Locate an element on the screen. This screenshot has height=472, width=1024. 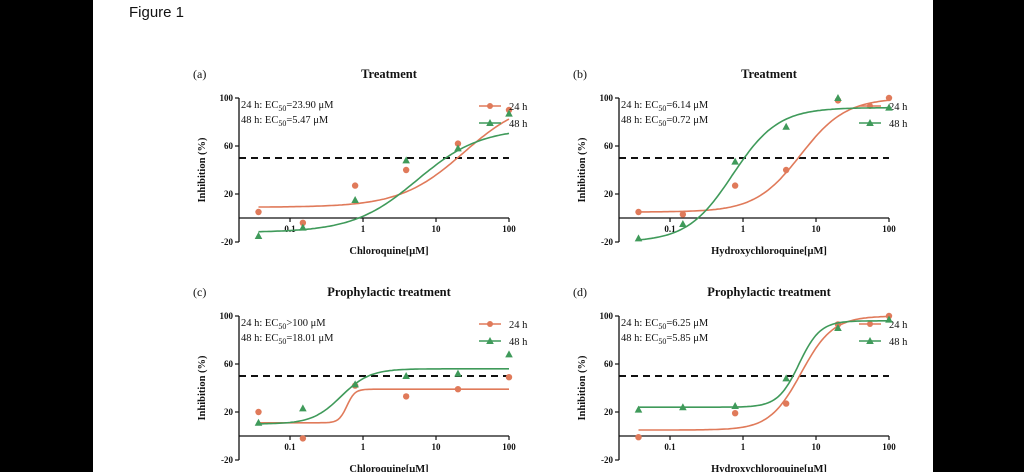
ec50-annotation: 48 h: EC50=5.47 μM is located at coordinates (285, 121).